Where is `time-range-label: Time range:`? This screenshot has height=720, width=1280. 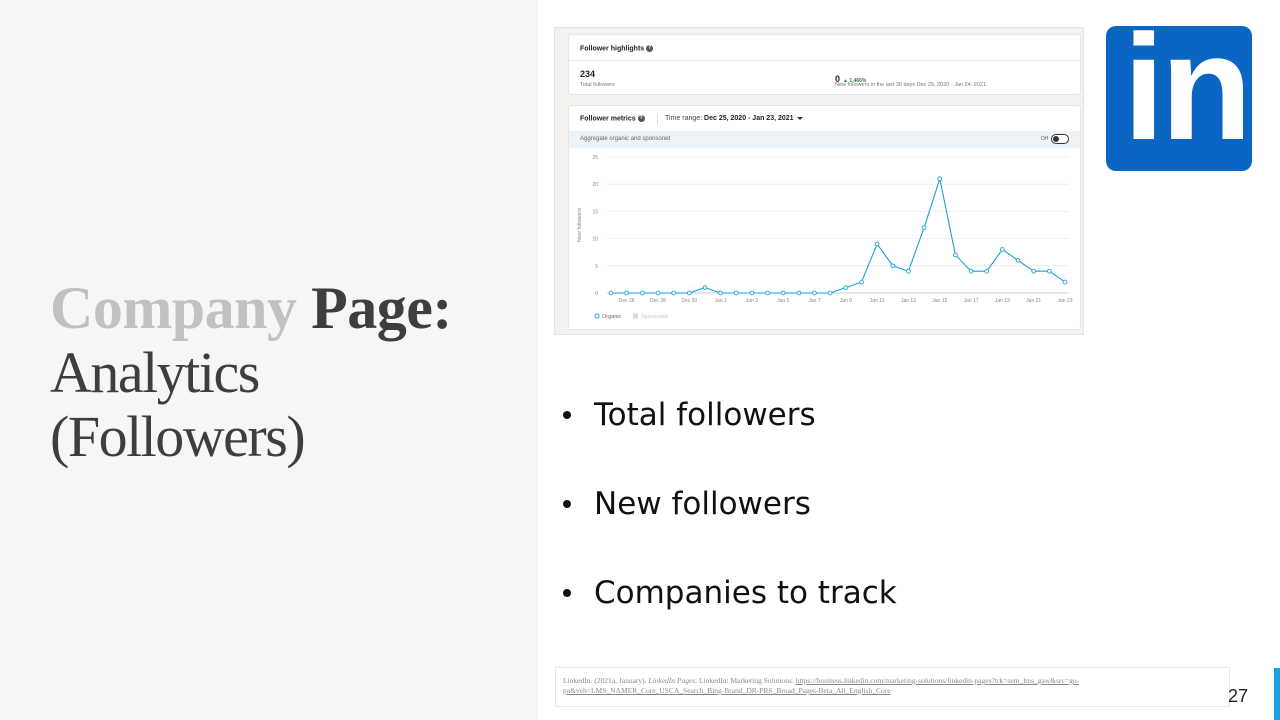
time-range-label: Time range: is located at coordinates (684, 118).